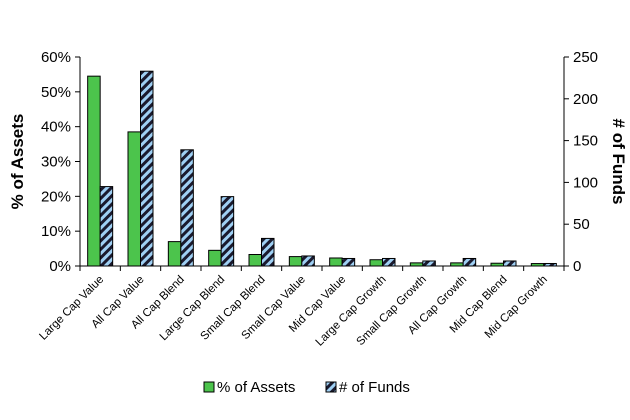 This screenshot has height=420, width=630. What do you see at coordinates (585, 141) in the screenshot?
I see `y-right-tick-label: 150` at bounding box center [585, 141].